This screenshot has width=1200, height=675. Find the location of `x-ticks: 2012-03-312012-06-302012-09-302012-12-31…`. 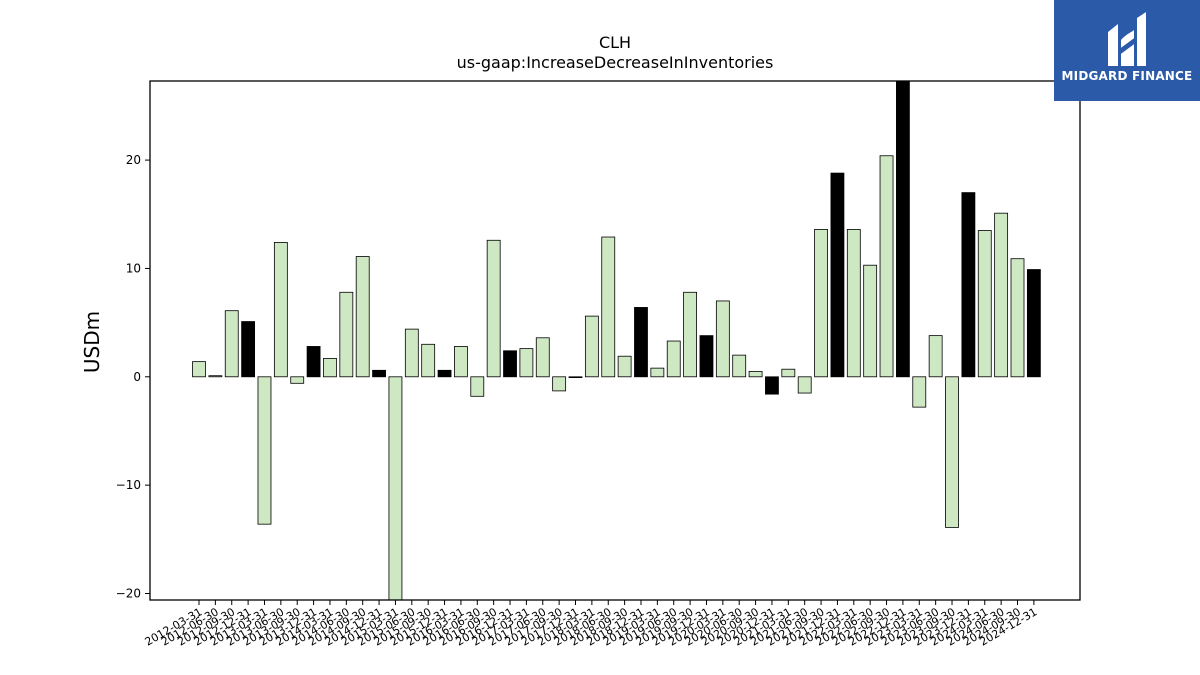

x-ticks: 2012-03-312012-06-302012-09-302012-12-31… is located at coordinates (591, 624).